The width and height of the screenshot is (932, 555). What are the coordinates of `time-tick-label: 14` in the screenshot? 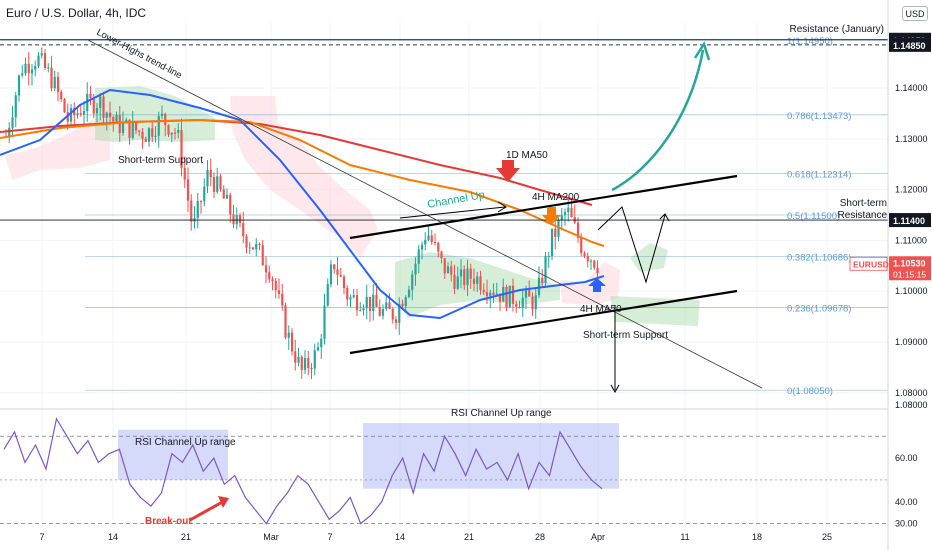 It's located at (113, 537).